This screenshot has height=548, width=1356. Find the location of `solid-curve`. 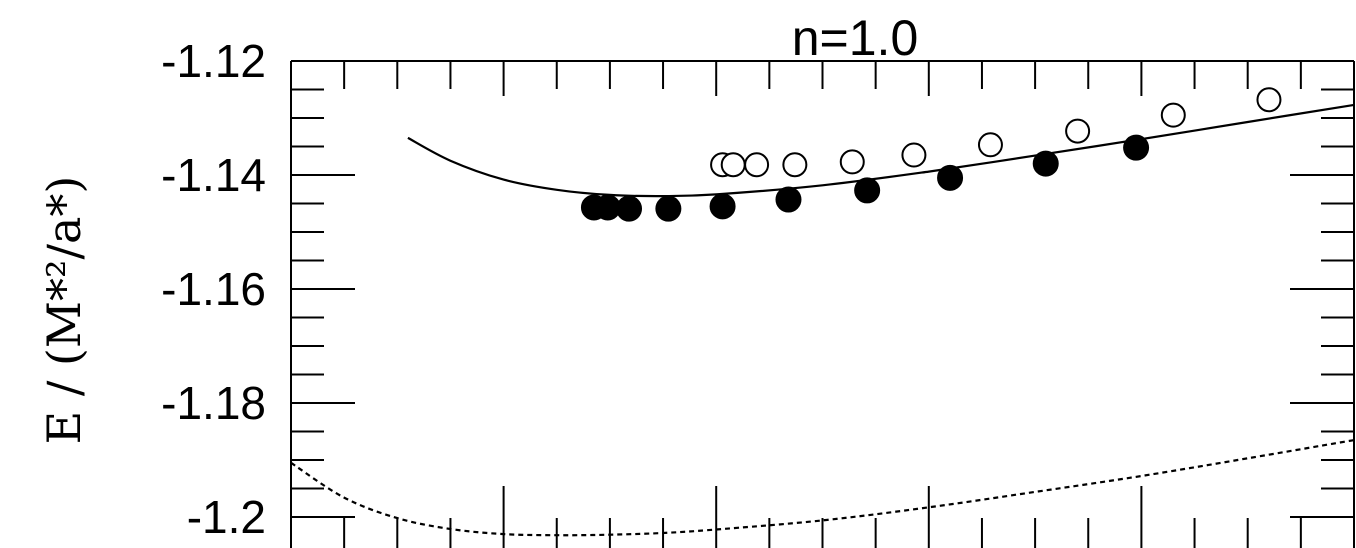

solid-curve is located at coordinates (881, 150).